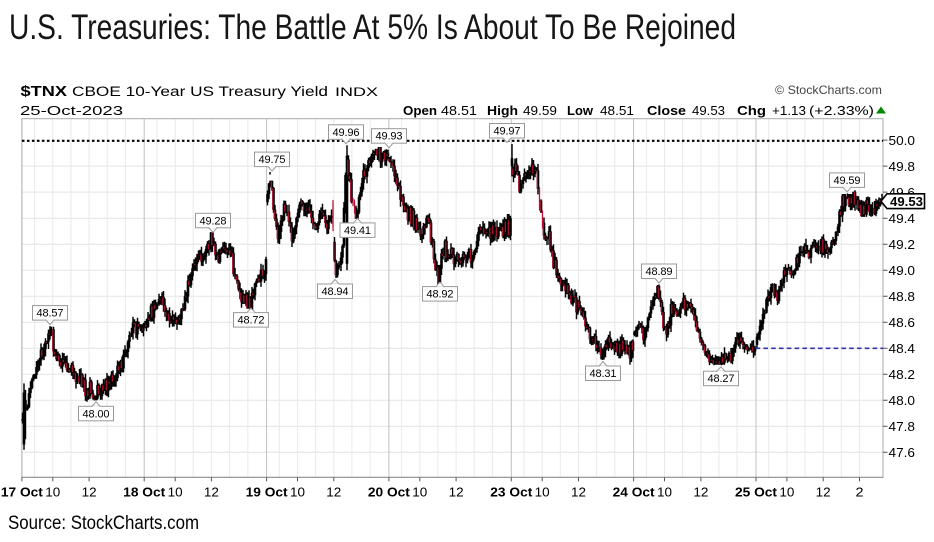 This screenshot has width=934, height=542. What do you see at coordinates (144, 492) in the screenshot?
I see `svg-text: 18 Oct` at bounding box center [144, 492].